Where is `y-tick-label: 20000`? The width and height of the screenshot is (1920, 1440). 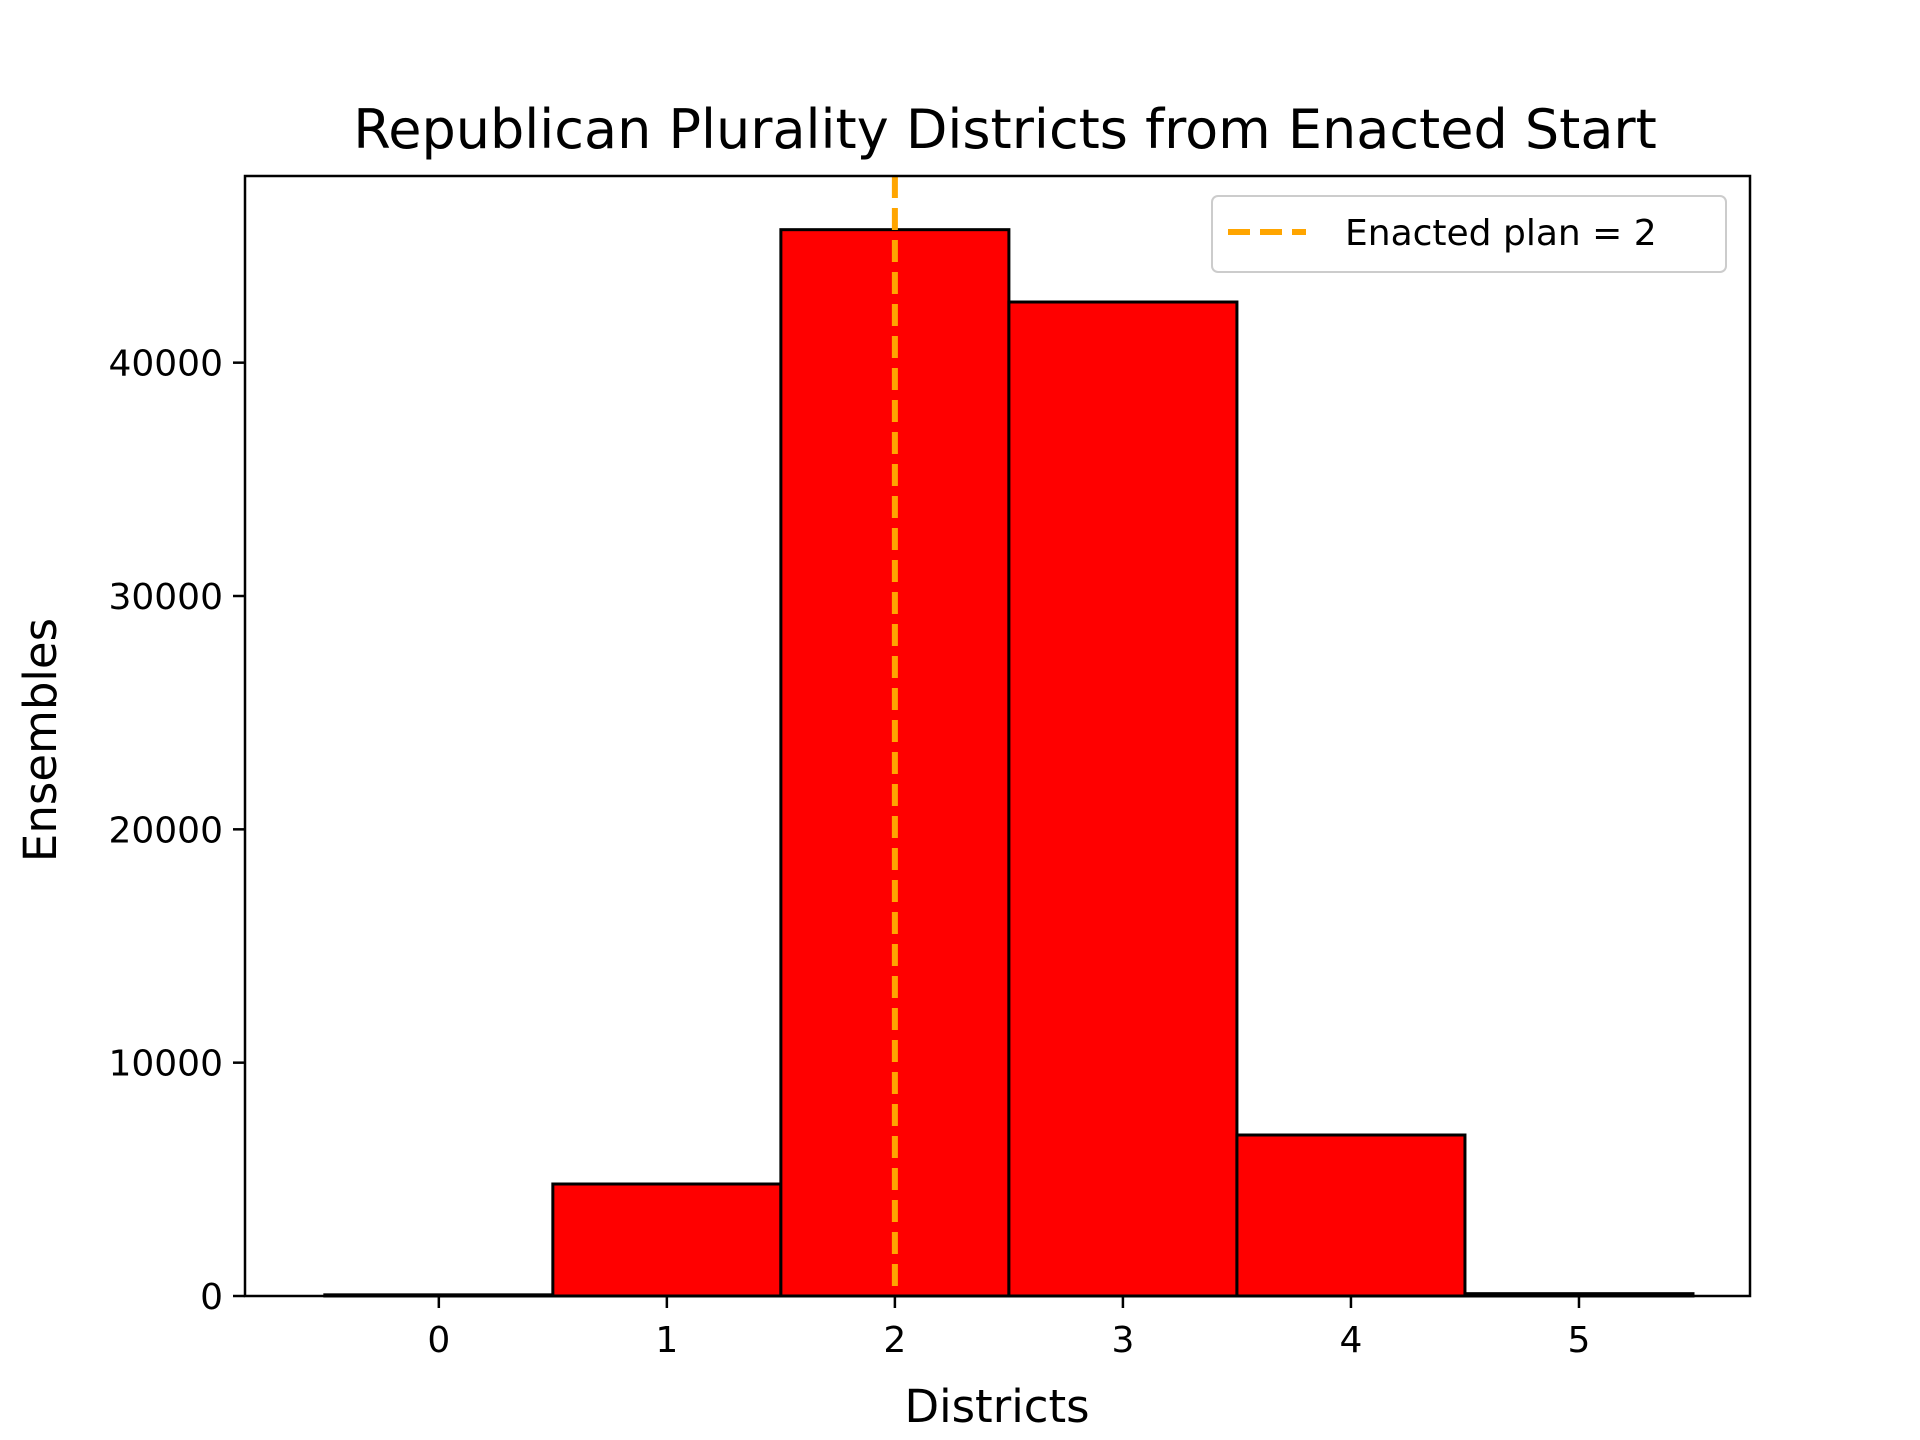 y-tick-label: 20000 is located at coordinates (165, 830).